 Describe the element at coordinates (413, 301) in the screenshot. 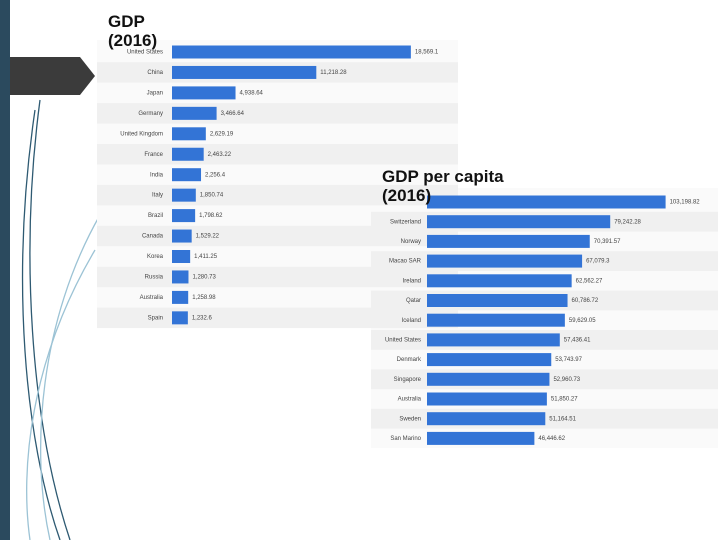

I see `category-label: Qatar` at that location.